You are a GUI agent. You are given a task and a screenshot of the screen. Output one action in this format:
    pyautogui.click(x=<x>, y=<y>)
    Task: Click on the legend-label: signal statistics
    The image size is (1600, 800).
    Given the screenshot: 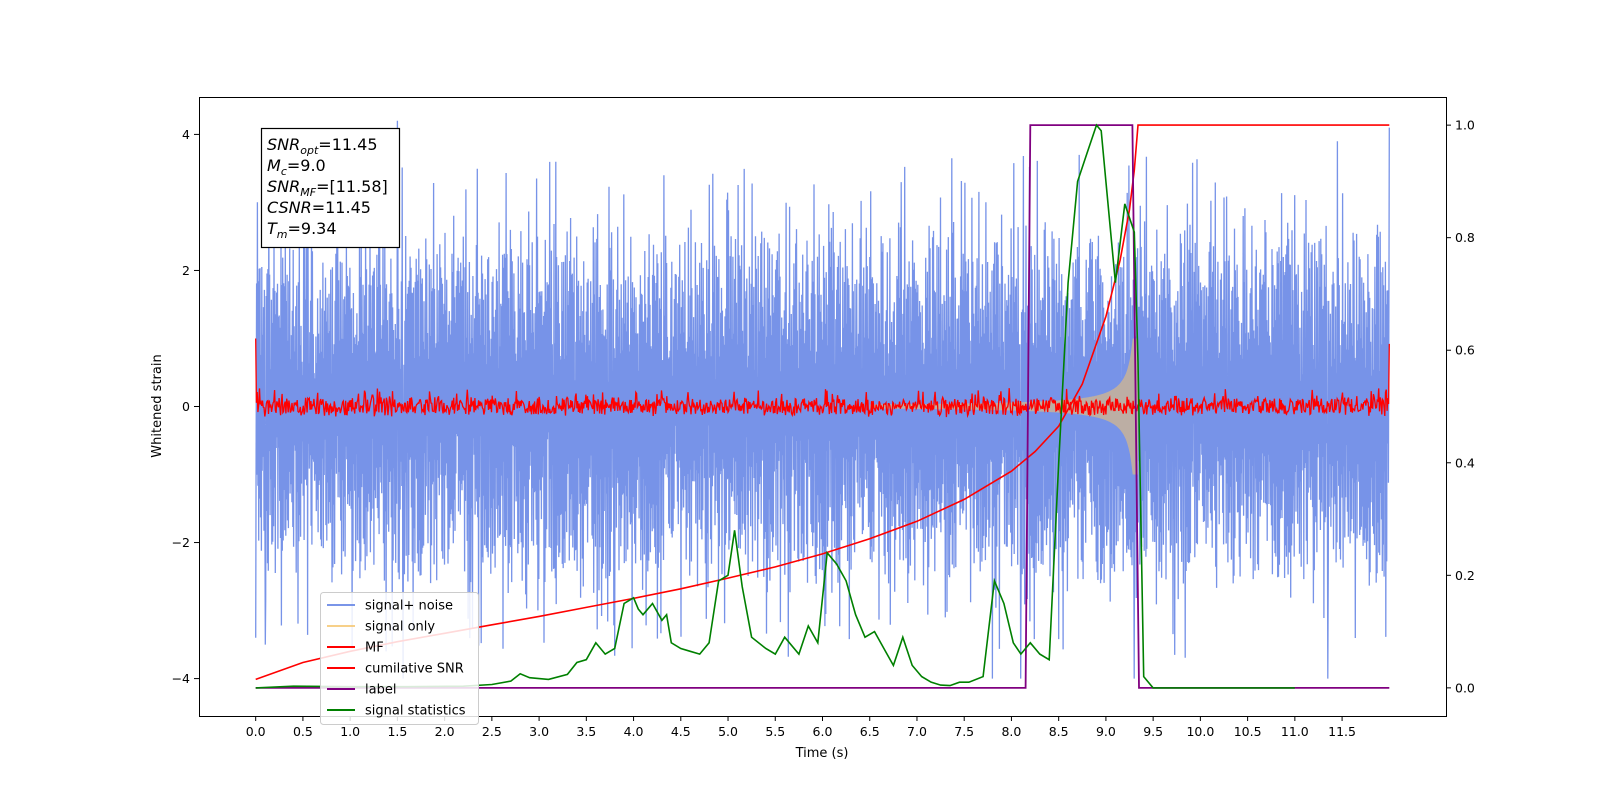 What is the action you would take?
    pyautogui.click(x=415, y=711)
    